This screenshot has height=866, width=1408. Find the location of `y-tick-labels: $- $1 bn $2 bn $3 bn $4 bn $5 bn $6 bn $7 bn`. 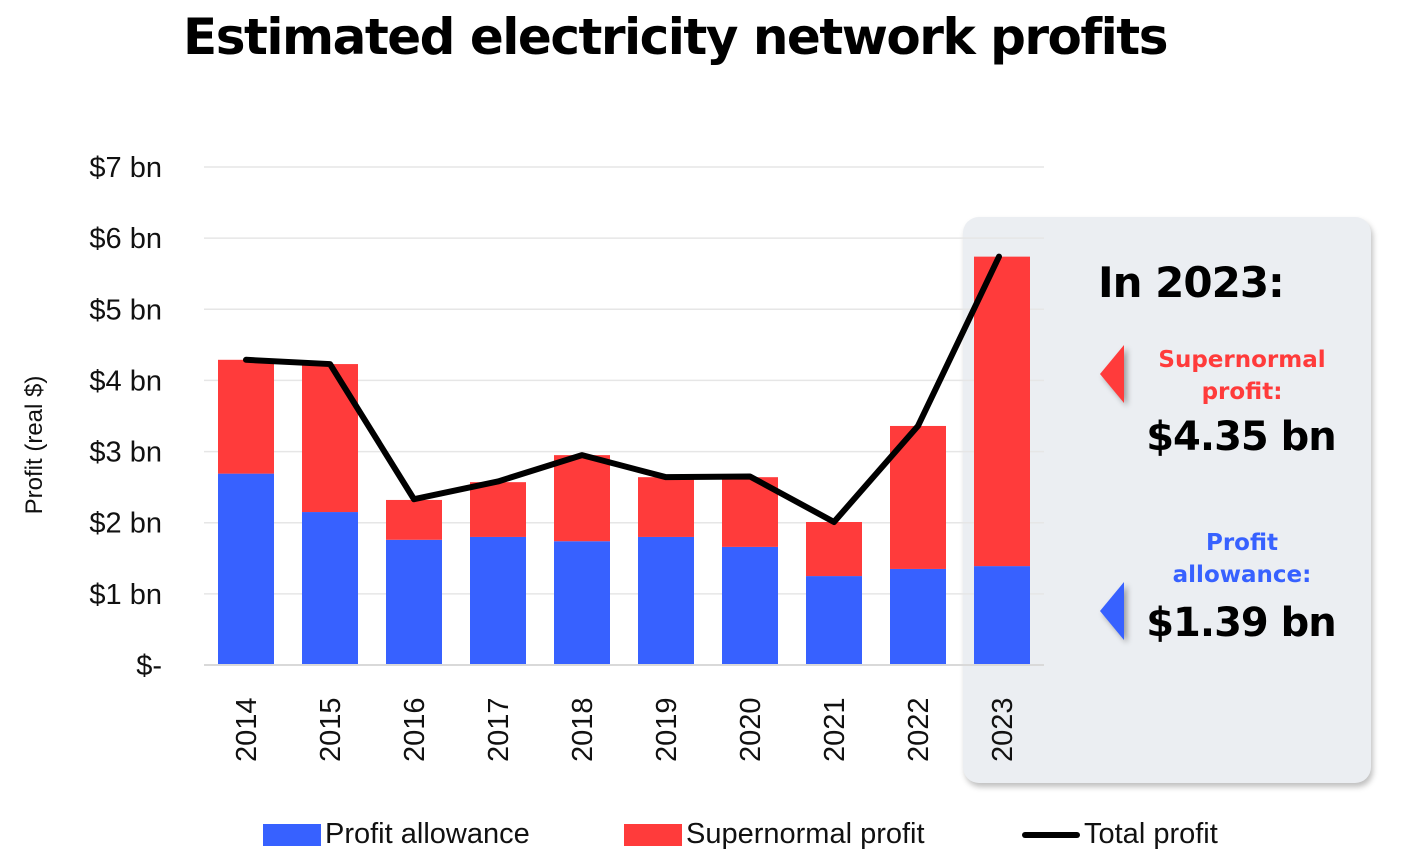

y-tick-labels: $- $1 bn $2 bn $3 bn $4 bn $5 bn $6 bn $7 bn is located at coordinates (125, 417).